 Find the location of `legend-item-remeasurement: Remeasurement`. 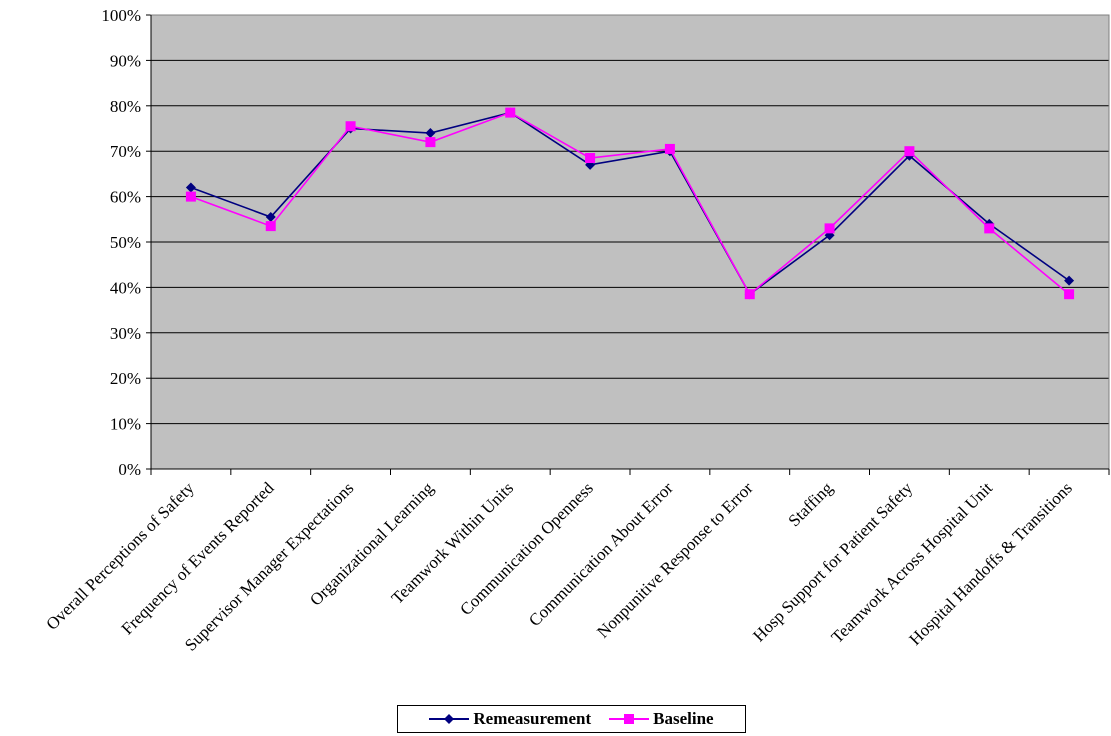

legend-item-remeasurement: Remeasurement is located at coordinates (510, 719).